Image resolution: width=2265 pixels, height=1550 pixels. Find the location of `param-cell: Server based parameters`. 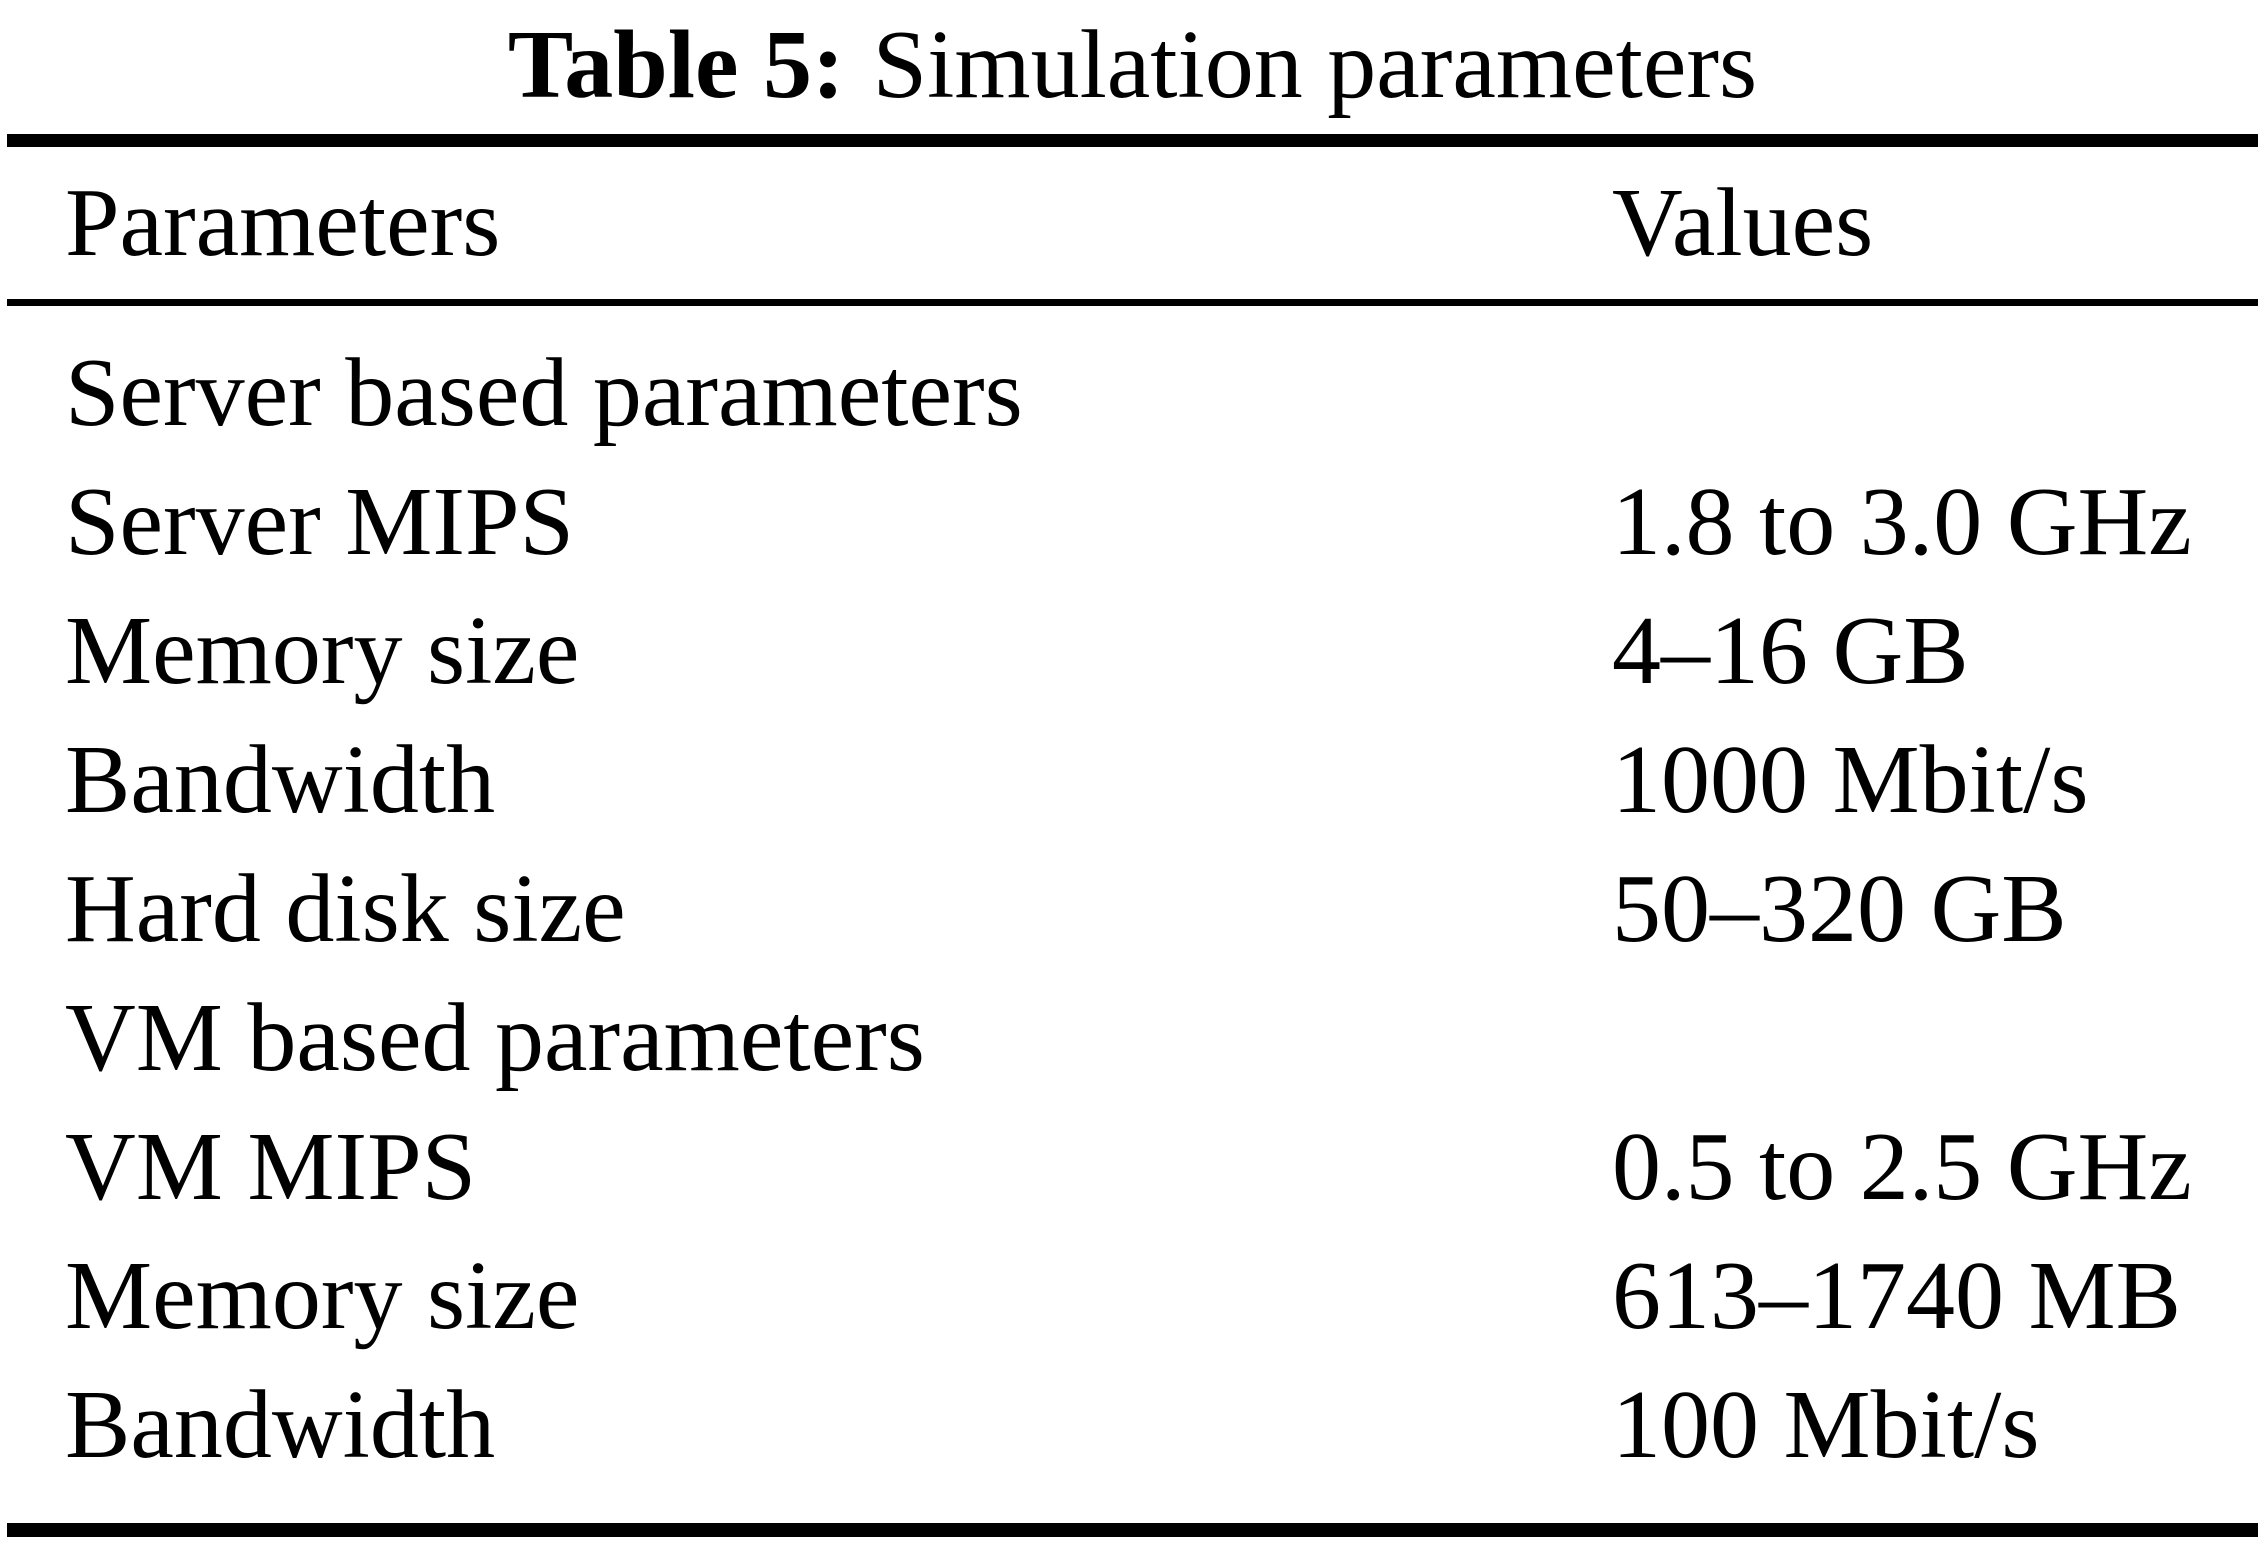

param-cell: Server based parameters is located at coordinates (544, 392).